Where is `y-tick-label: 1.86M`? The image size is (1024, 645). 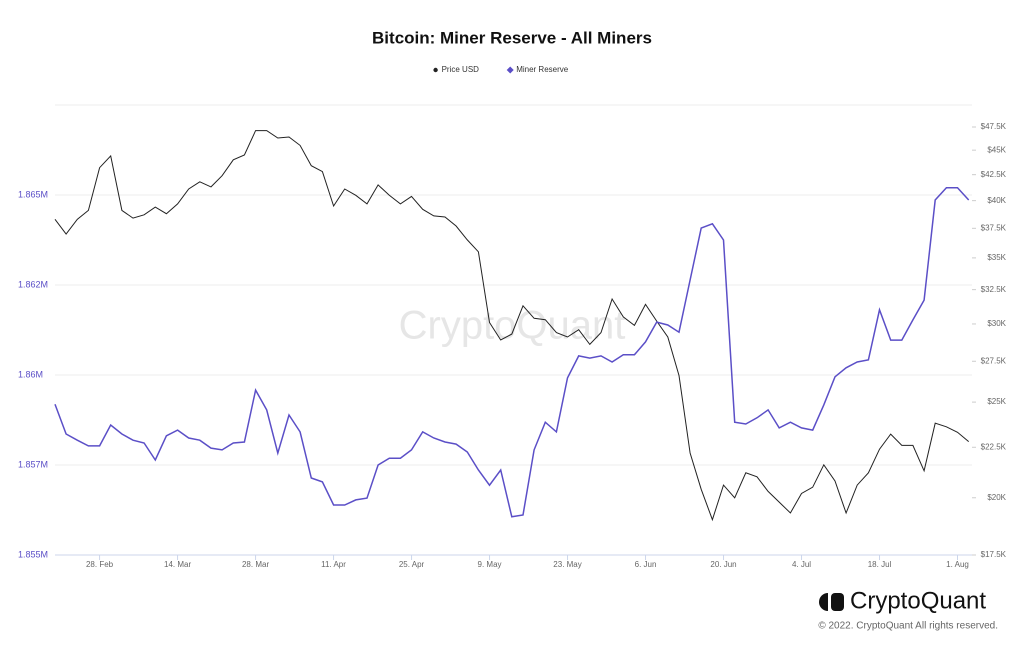
y-tick-label: 1.86M is located at coordinates (30, 374).